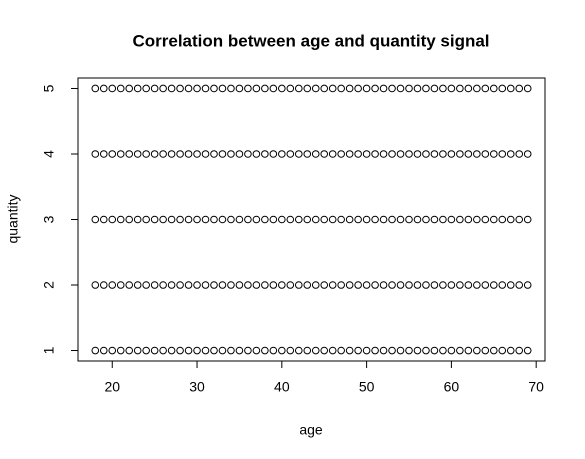  Describe the element at coordinates (13, 218) in the screenshot. I see `y-axis-label: quantity` at that location.